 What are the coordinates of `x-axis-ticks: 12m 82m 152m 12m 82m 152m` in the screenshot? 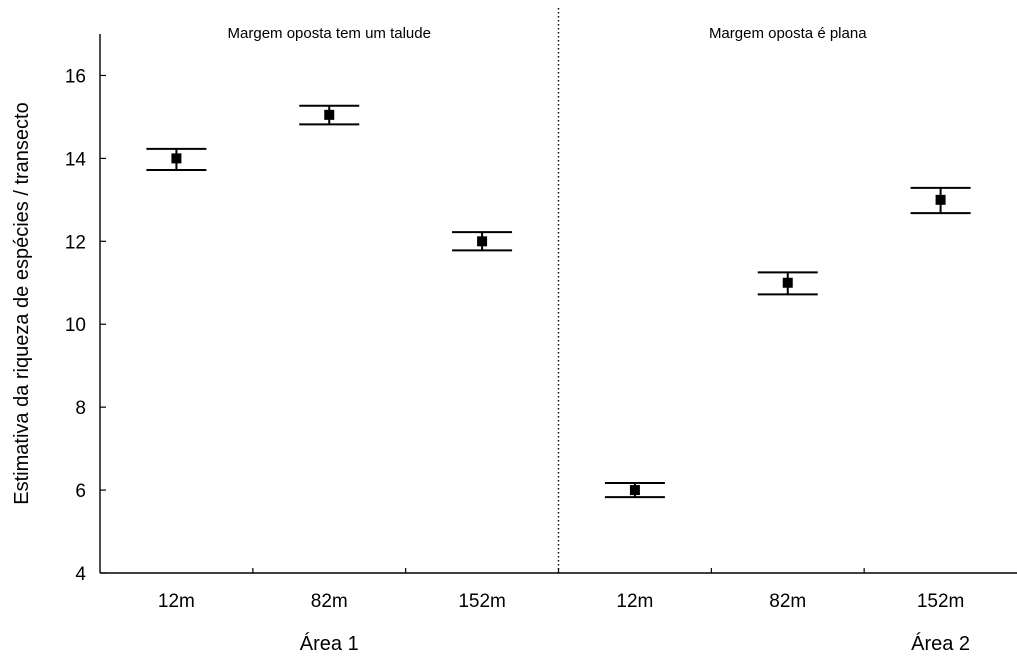 It's located at (561, 590).